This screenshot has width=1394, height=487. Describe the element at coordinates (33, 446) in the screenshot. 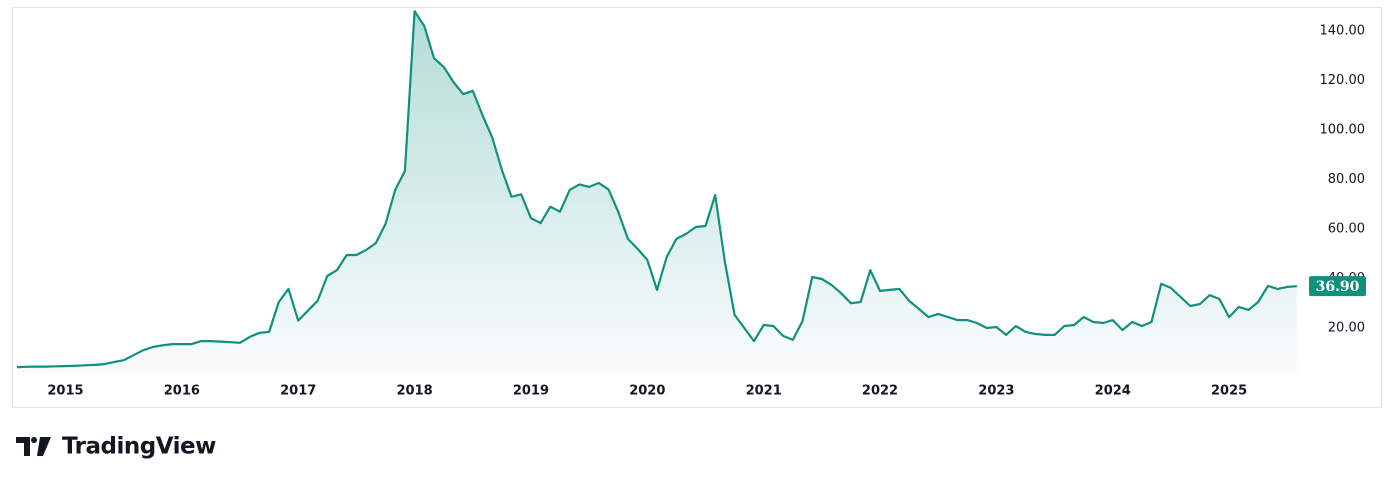

I see `logo-icon` at that location.